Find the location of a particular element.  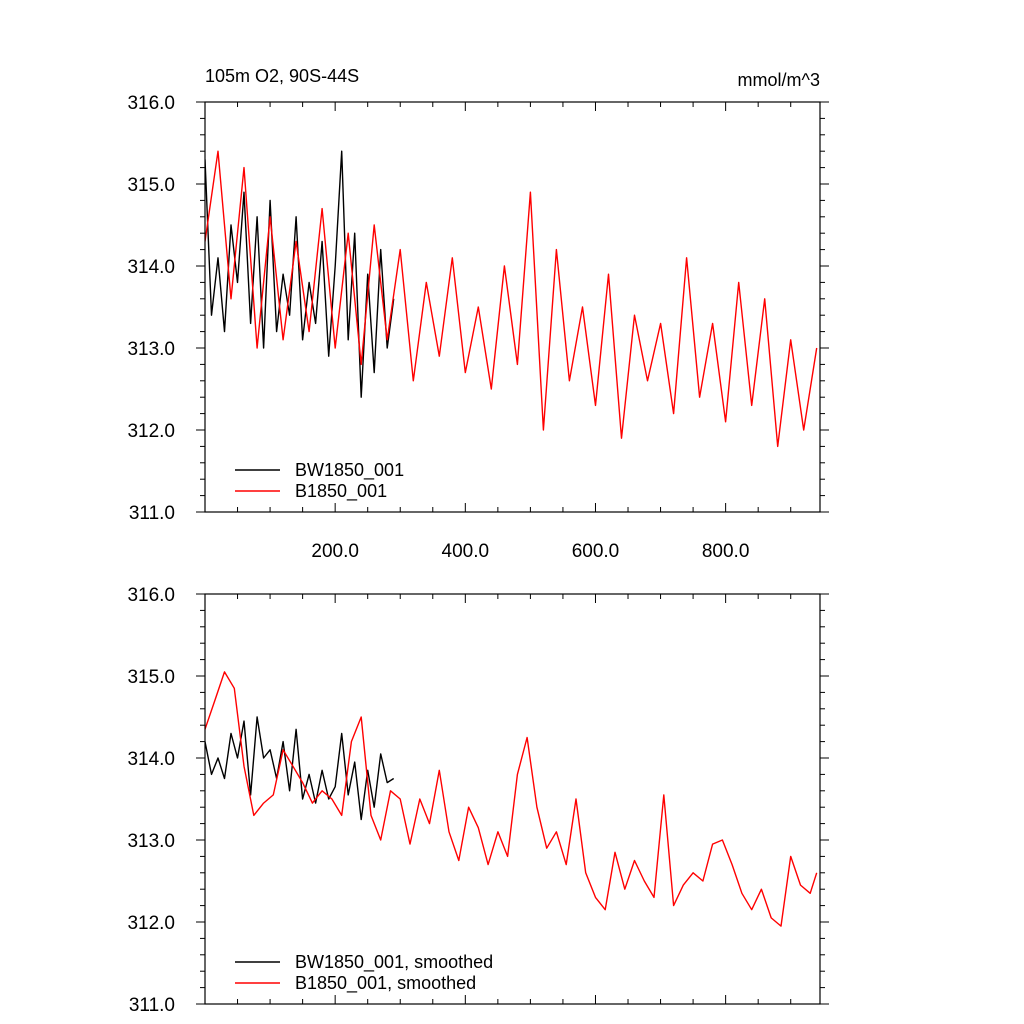

bottom-panel-y-tick-label: 312.0 is located at coordinates (151, 923).